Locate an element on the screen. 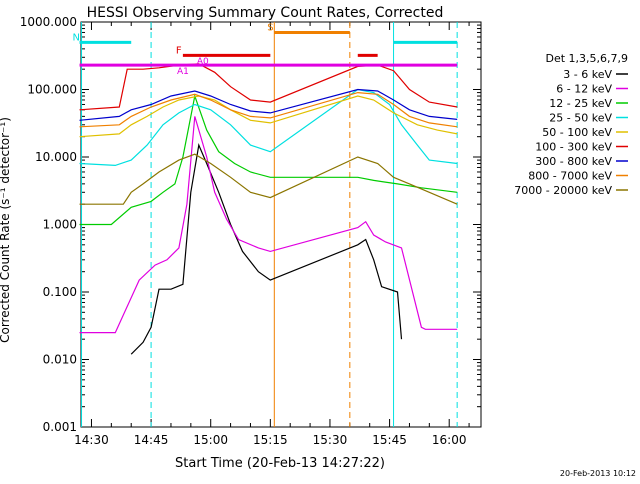  annotation-label: A1 is located at coordinates (183, 72).